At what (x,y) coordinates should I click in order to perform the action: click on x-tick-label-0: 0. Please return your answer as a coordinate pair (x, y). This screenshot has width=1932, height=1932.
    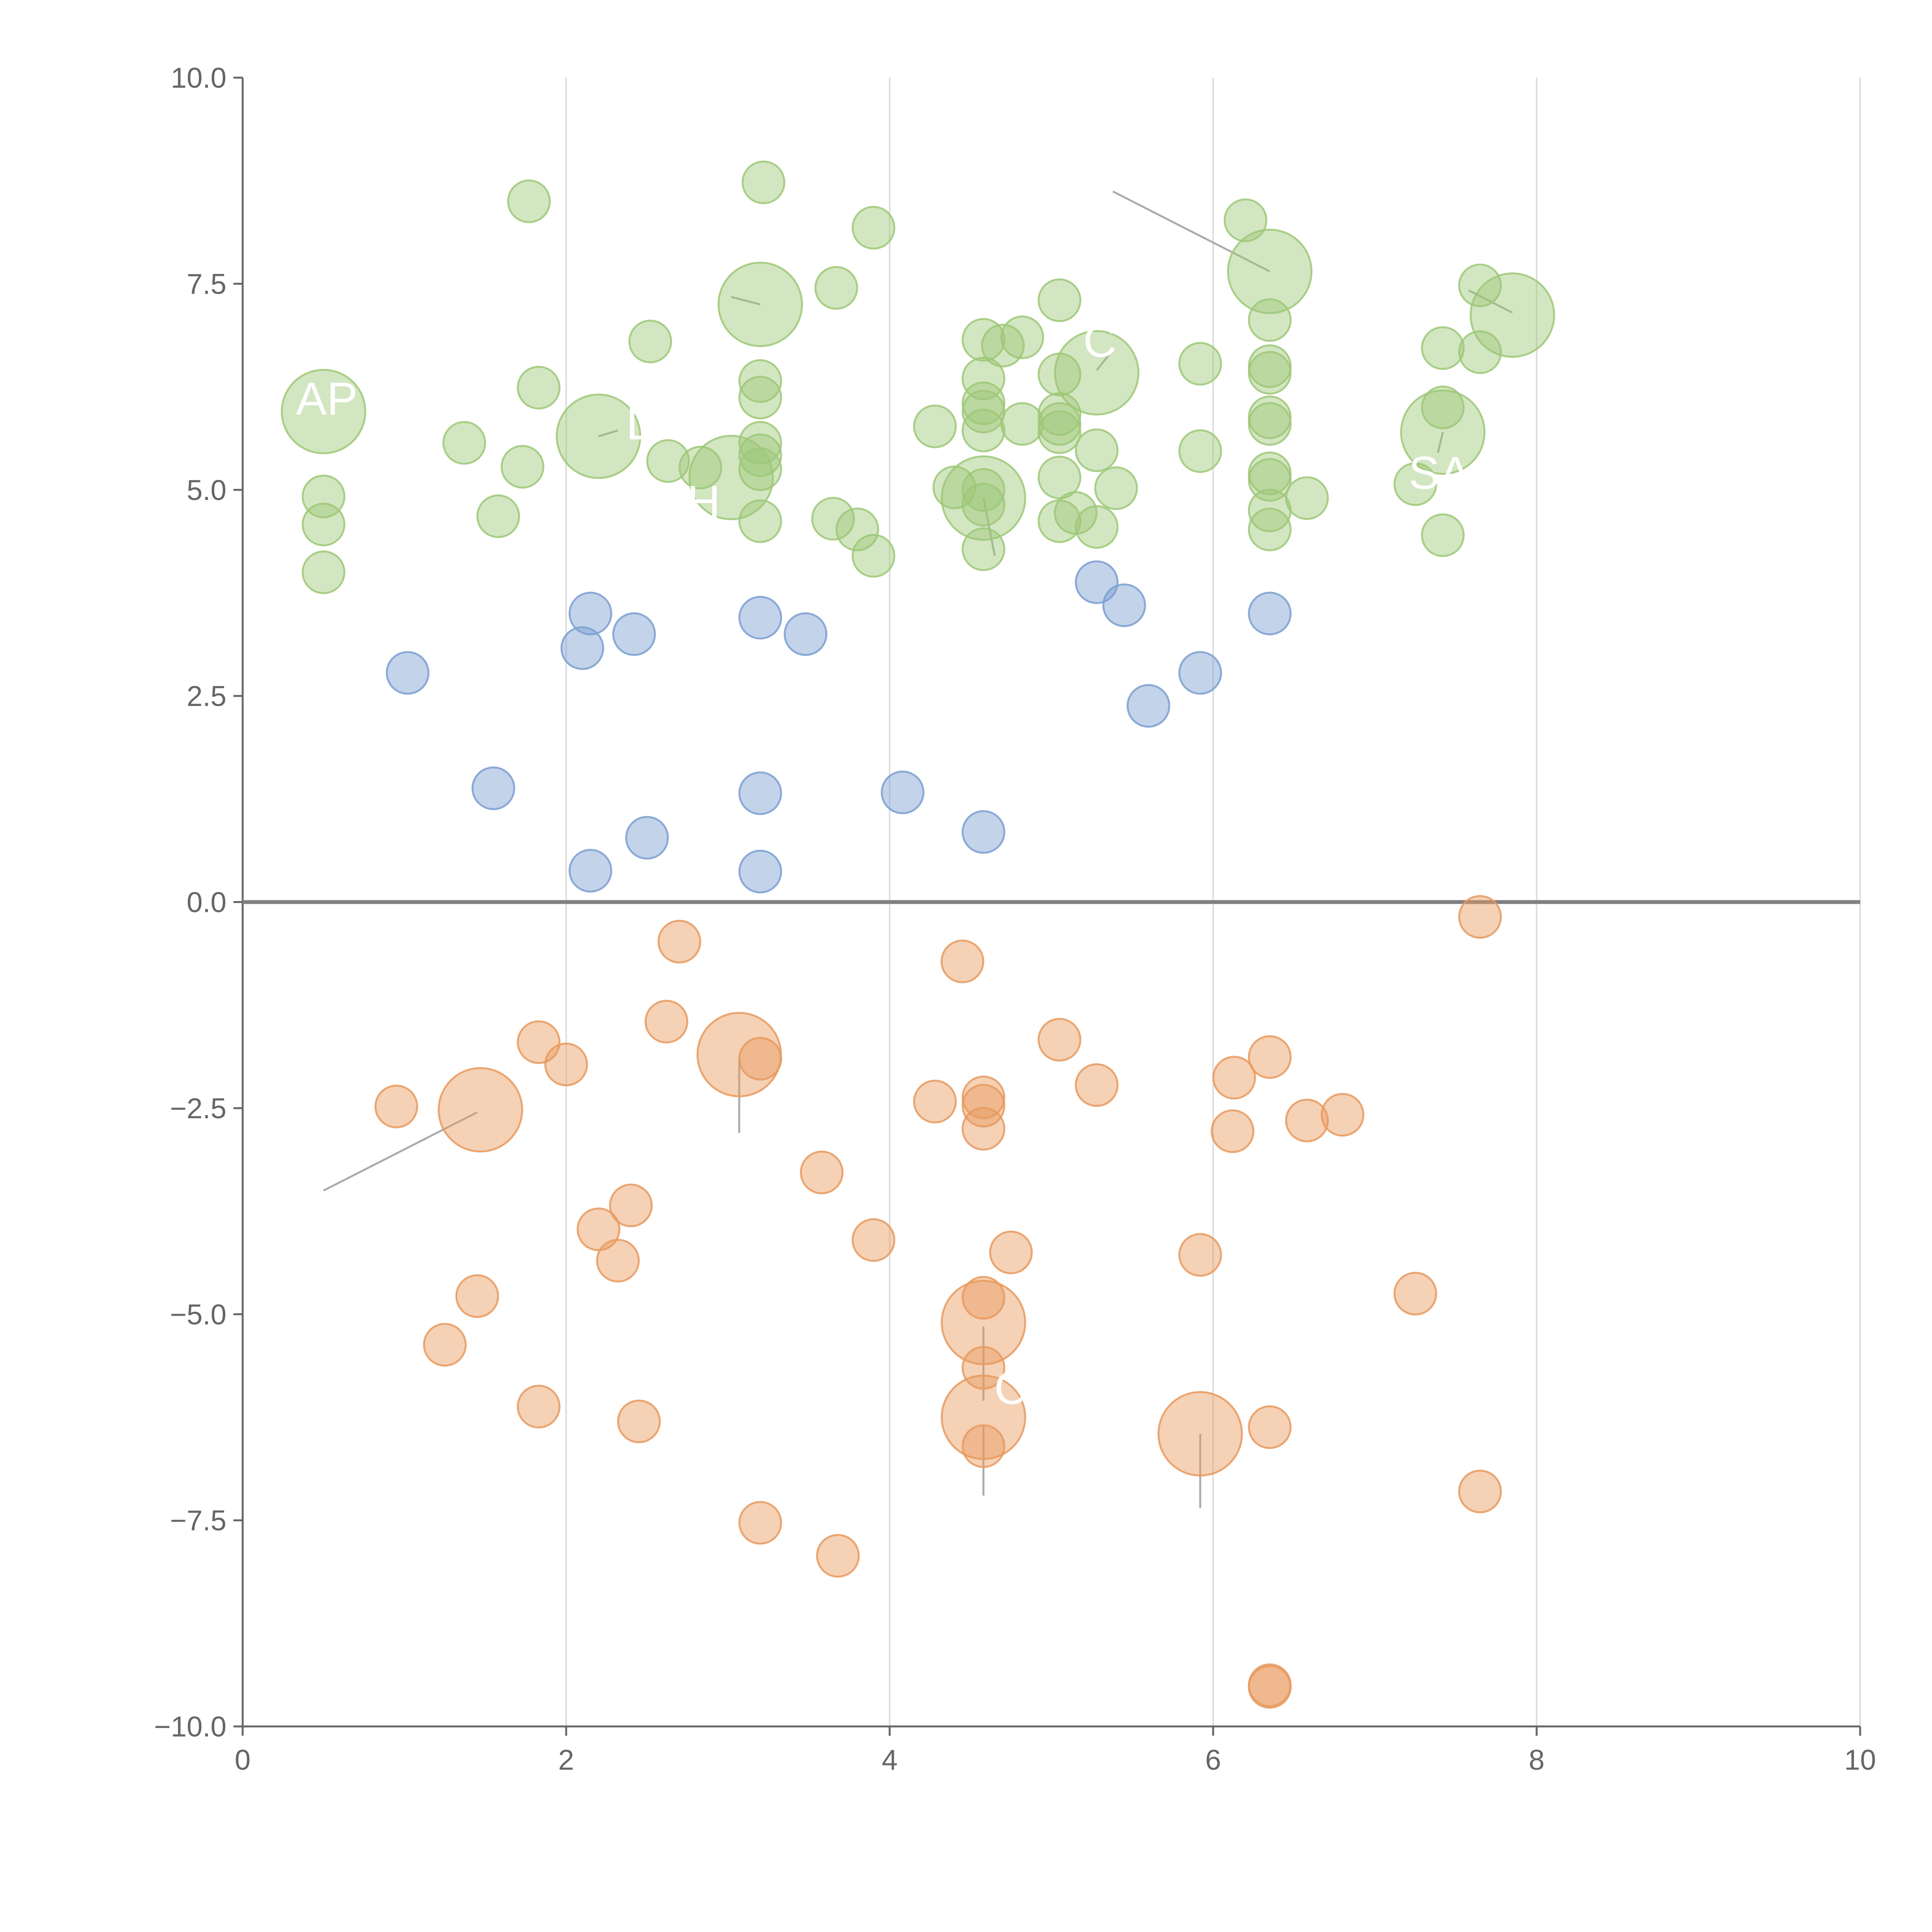
    Looking at the image, I should click on (243, 1760).